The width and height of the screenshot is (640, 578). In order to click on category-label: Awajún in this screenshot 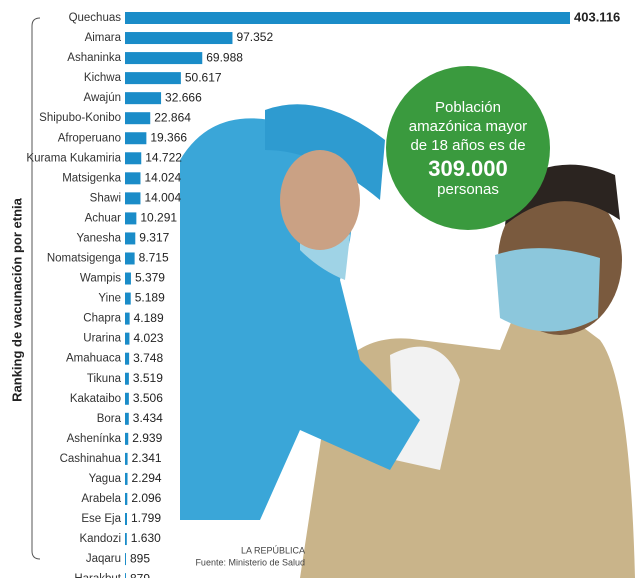, I will do `click(102, 98)`.